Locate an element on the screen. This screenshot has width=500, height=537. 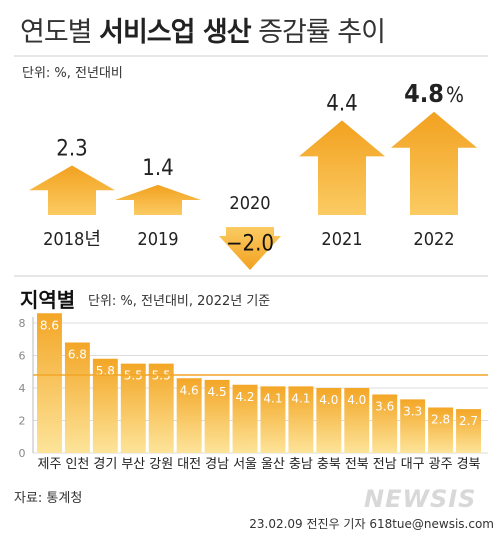
region-label: 충남 is located at coordinates (301, 464).